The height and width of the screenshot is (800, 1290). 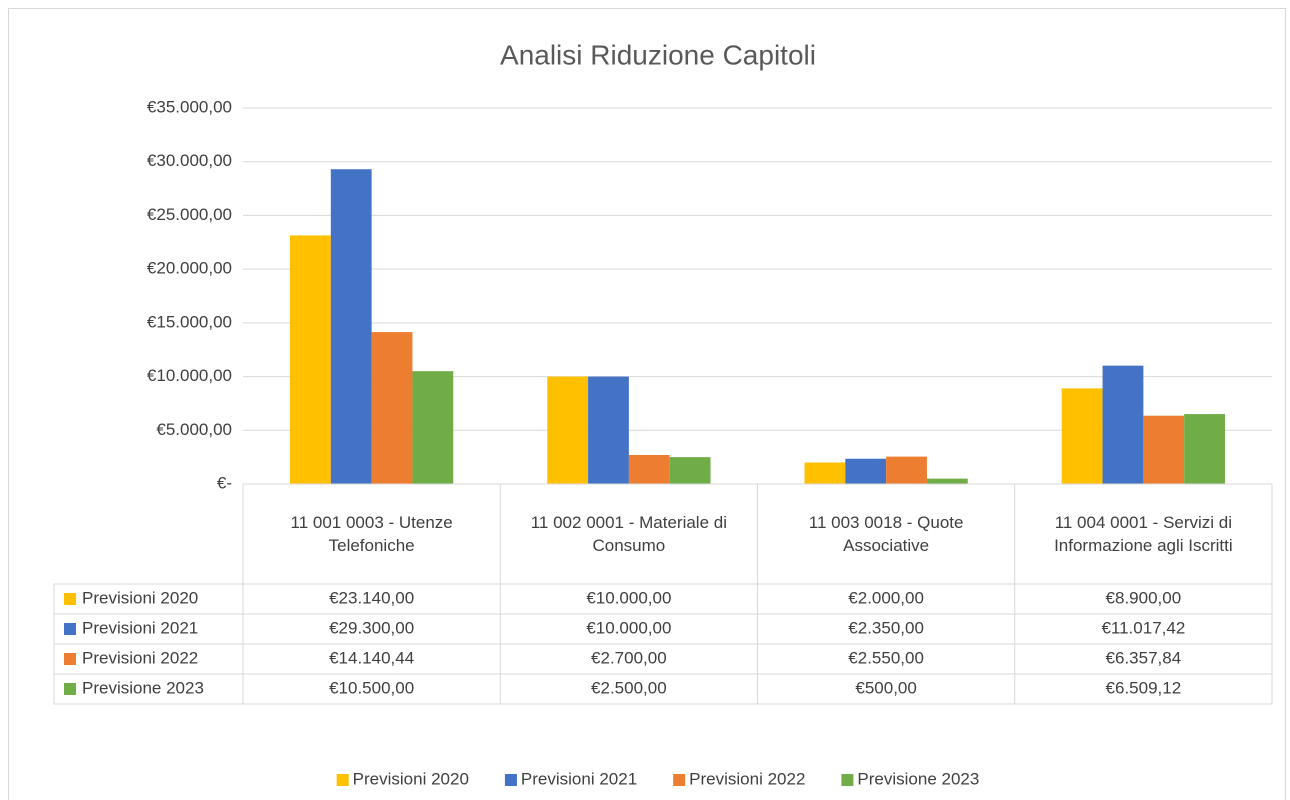 What do you see at coordinates (629, 657) in the screenshot?
I see `data-label: €2.700,00` at bounding box center [629, 657].